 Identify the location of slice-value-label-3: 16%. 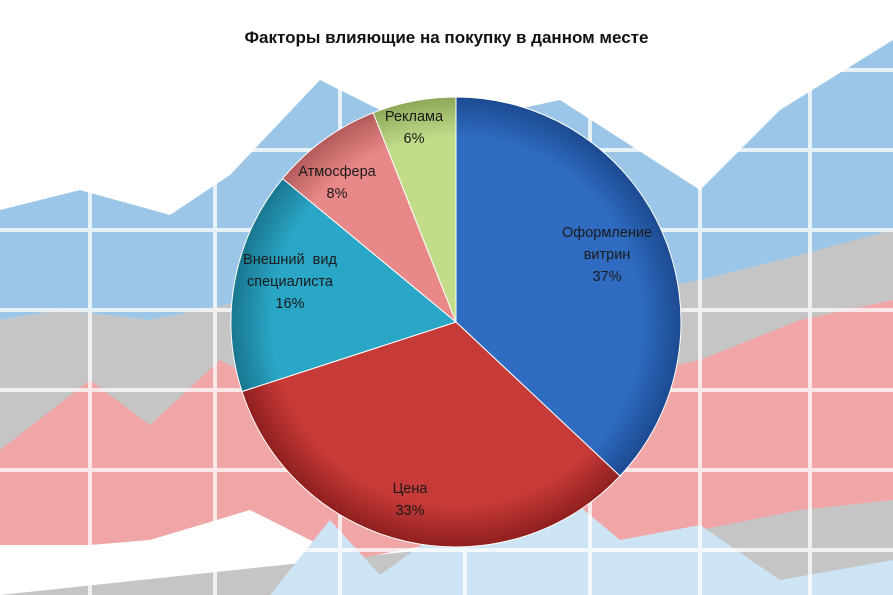
(289, 304).